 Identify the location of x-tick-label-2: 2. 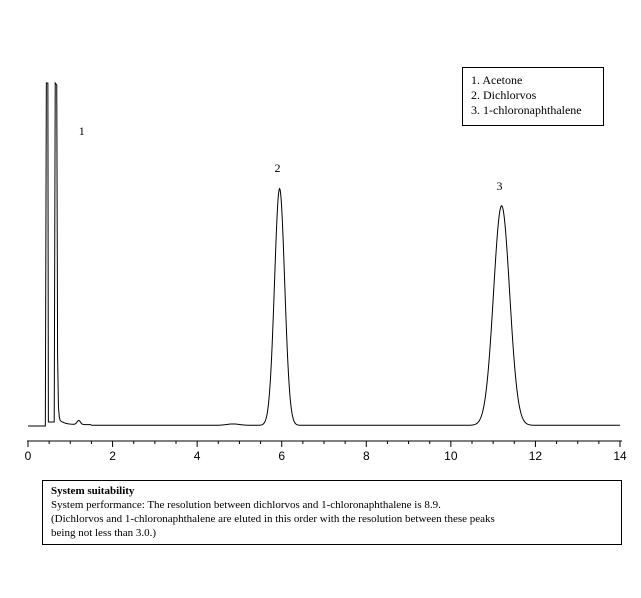
(112, 456).